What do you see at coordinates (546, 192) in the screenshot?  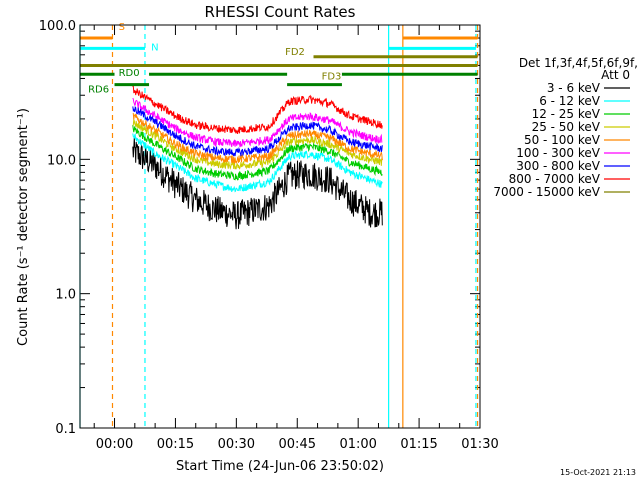 I see `legend-label: 7000 - 15000 keV` at bounding box center [546, 192].